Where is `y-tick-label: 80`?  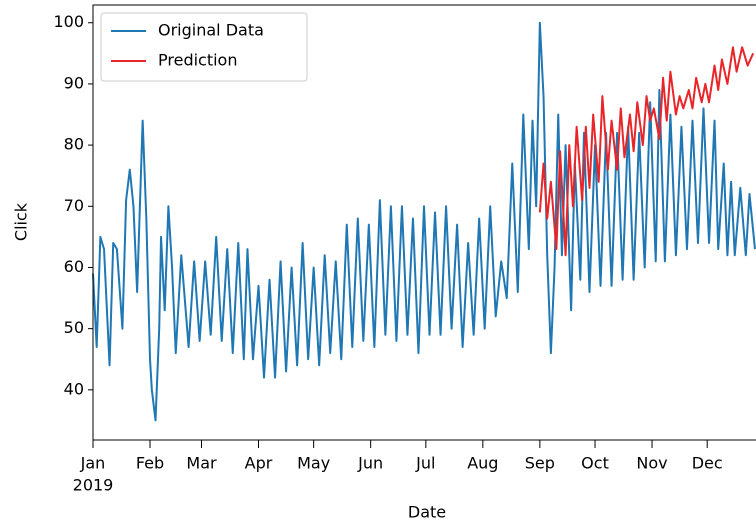
y-tick-label: 80 is located at coordinates (74, 144).